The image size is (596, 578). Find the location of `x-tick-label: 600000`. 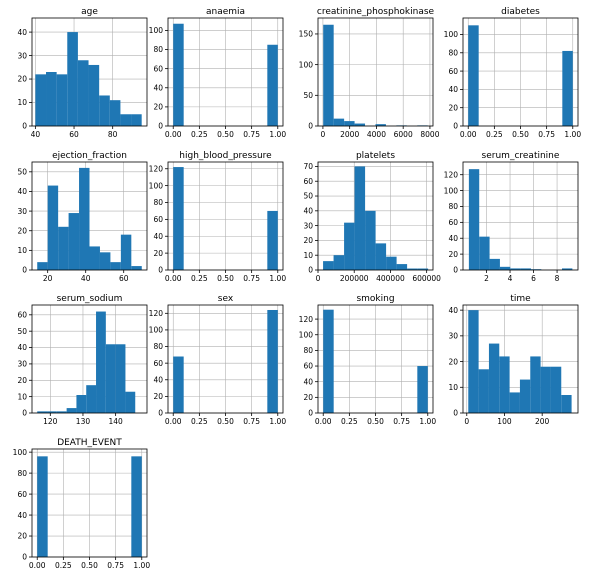

x-tick-label: 600000 is located at coordinates (426, 278).